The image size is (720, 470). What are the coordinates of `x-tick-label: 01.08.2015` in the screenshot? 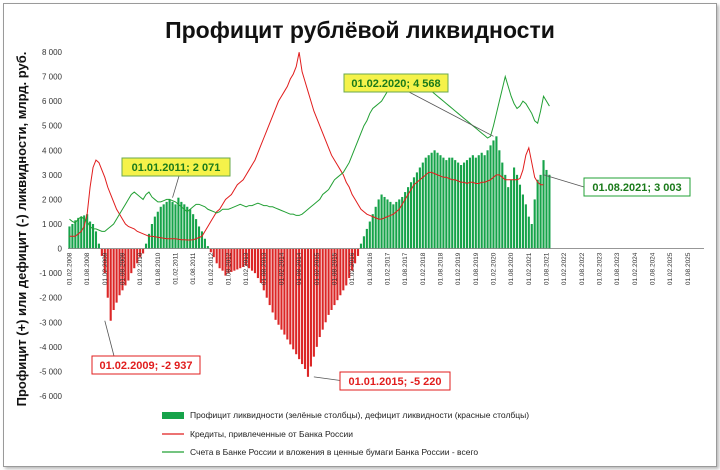 It's located at (334, 268).